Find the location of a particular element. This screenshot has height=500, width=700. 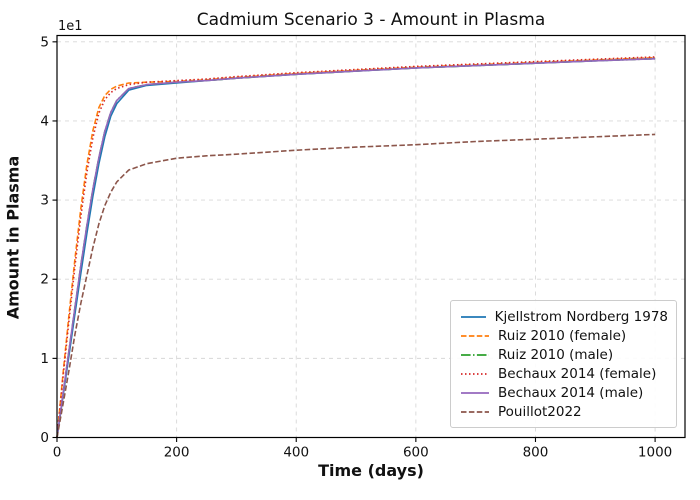

legend-item: Pouillot2022 is located at coordinates (564, 412).